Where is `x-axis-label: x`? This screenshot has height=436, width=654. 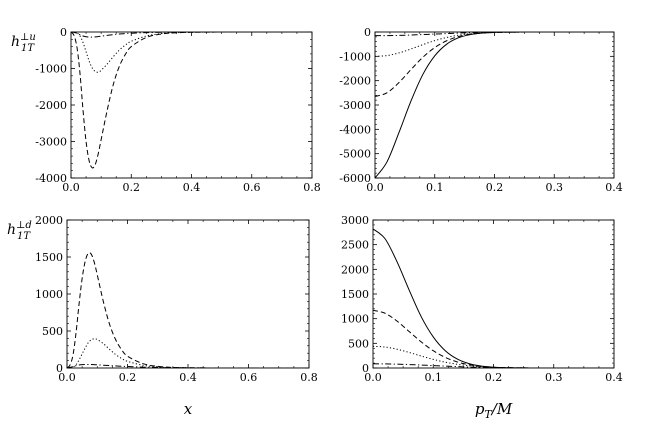
x-axis-label: x is located at coordinates (188, 409).